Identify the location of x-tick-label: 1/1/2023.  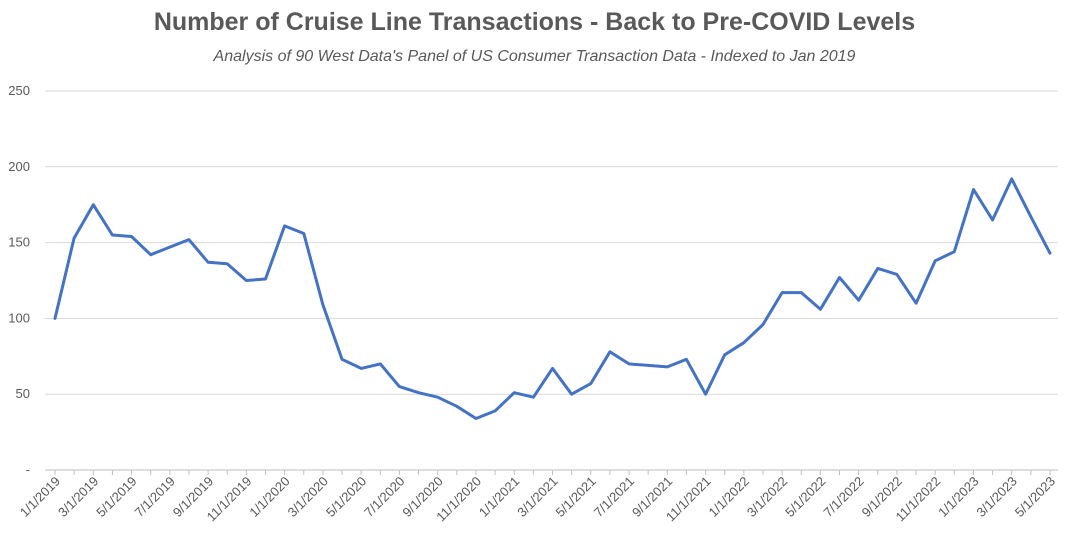
(958, 497).